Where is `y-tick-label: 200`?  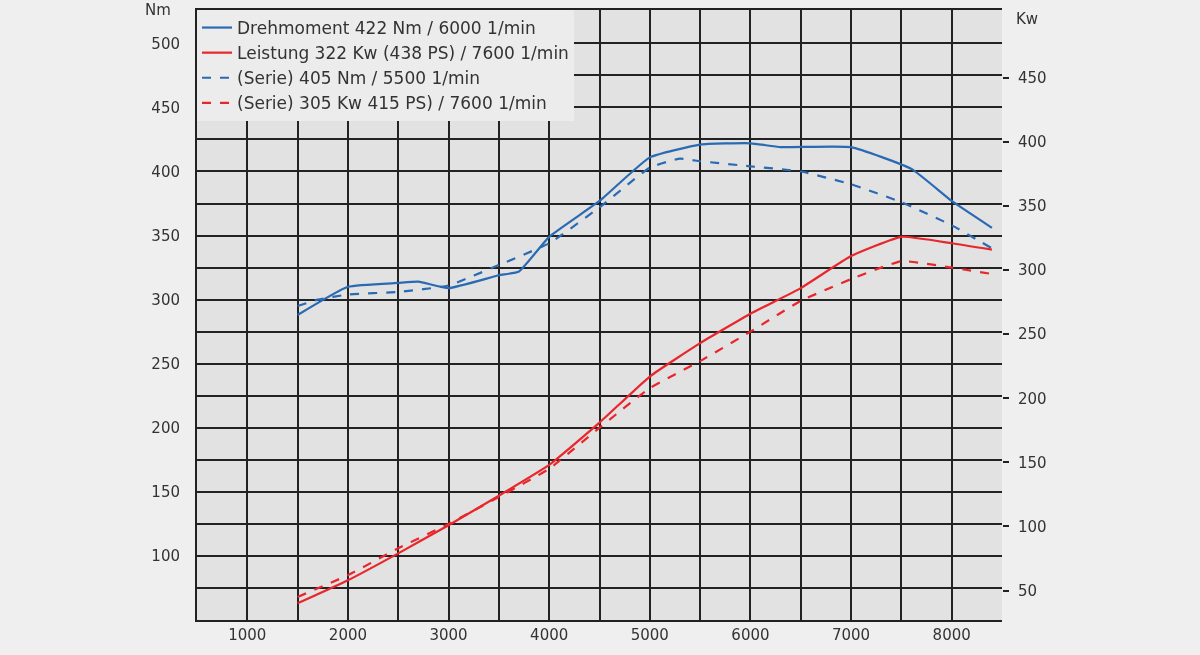
y-tick-label: 200 is located at coordinates (165, 428).